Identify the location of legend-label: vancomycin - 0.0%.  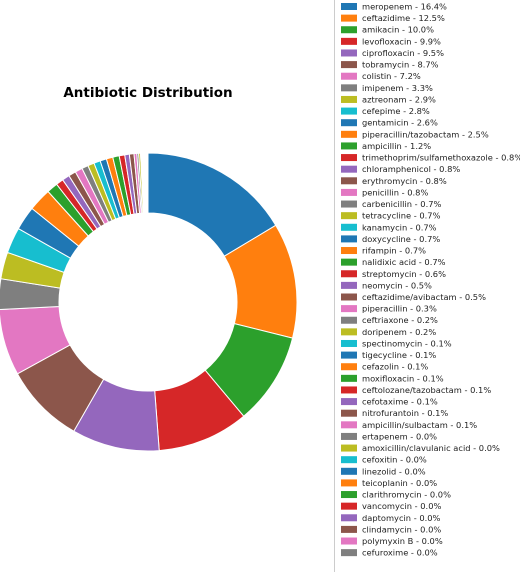
(401, 506).